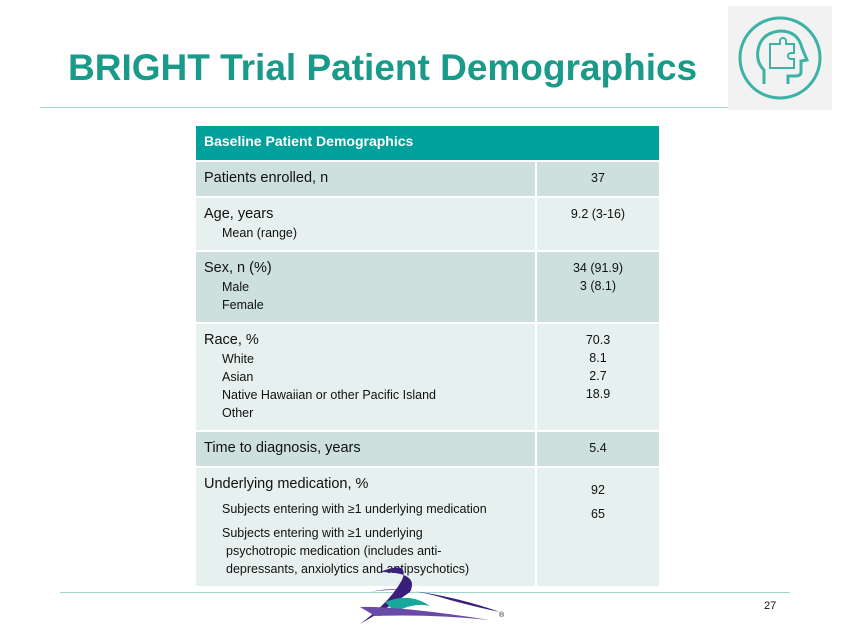 The width and height of the screenshot is (850, 638). Describe the element at coordinates (598, 268) in the screenshot. I see `item-value: 34 (91.9)` at that location.